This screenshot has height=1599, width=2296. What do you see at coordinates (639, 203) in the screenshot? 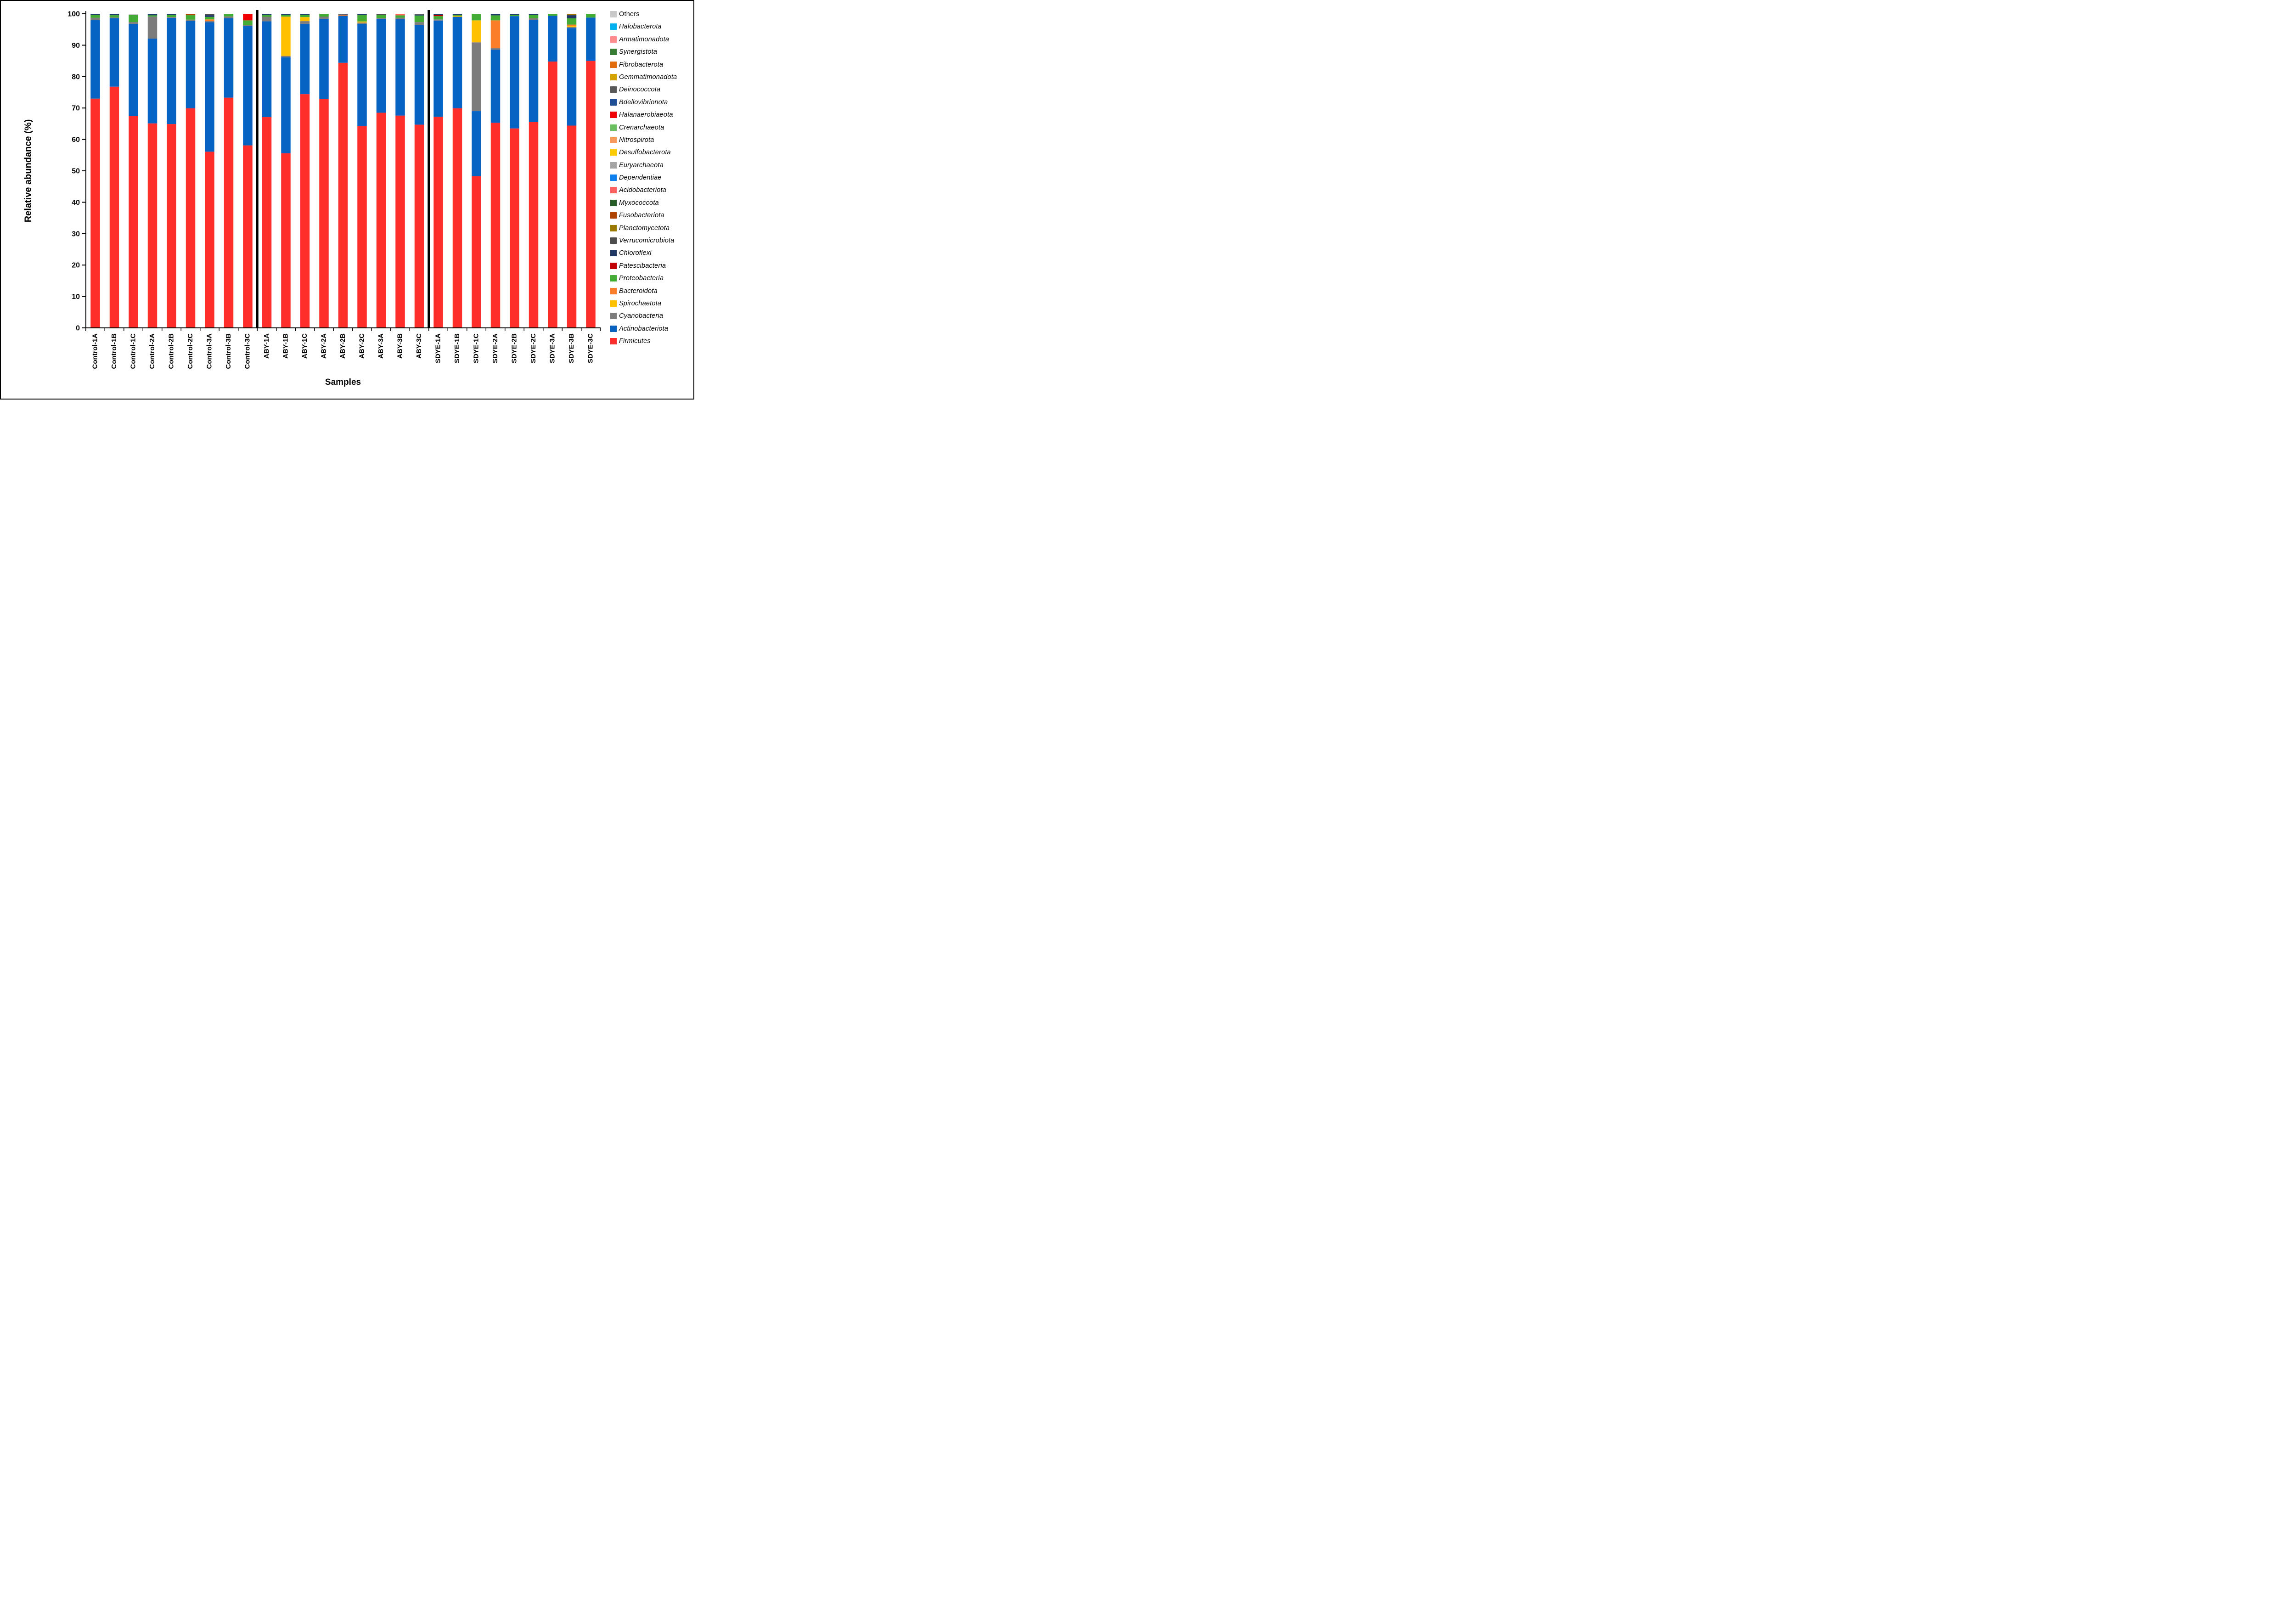
I see `legend-label: Myxococcota` at bounding box center [639, 203].